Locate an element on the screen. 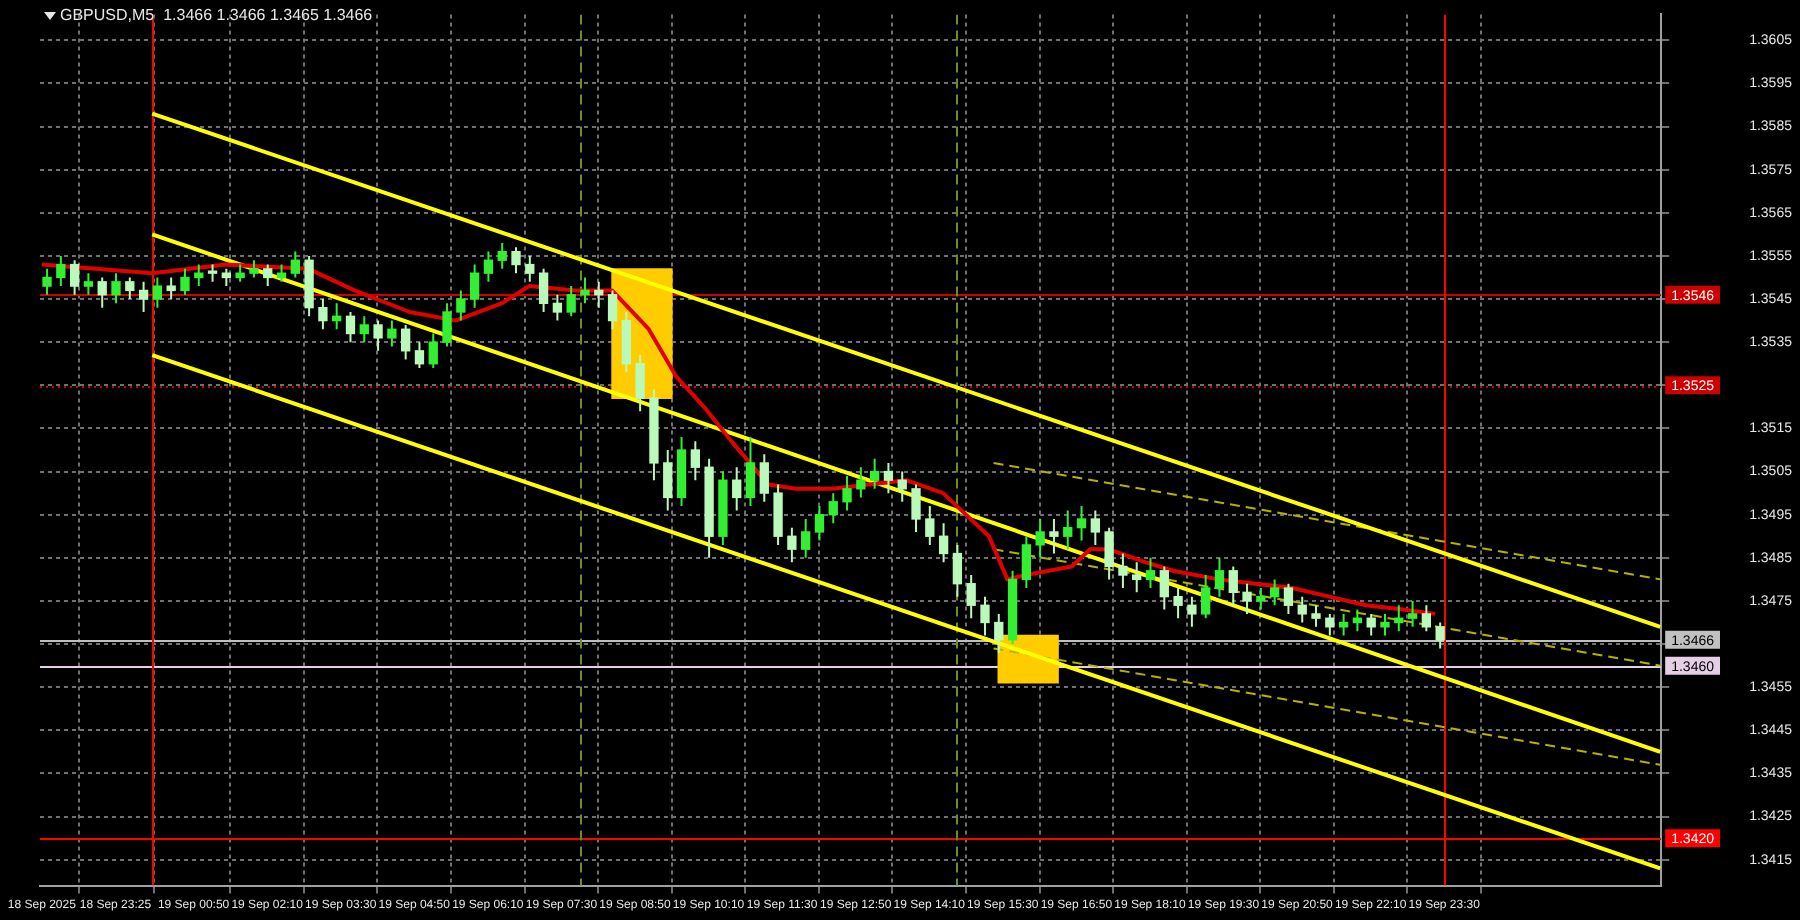 This screenshot has height=920, width=1800. chart-title: GBPUSD,M5 1.3466 1.3466 1.3465 1.3466 is located at coordinates (216, 15).